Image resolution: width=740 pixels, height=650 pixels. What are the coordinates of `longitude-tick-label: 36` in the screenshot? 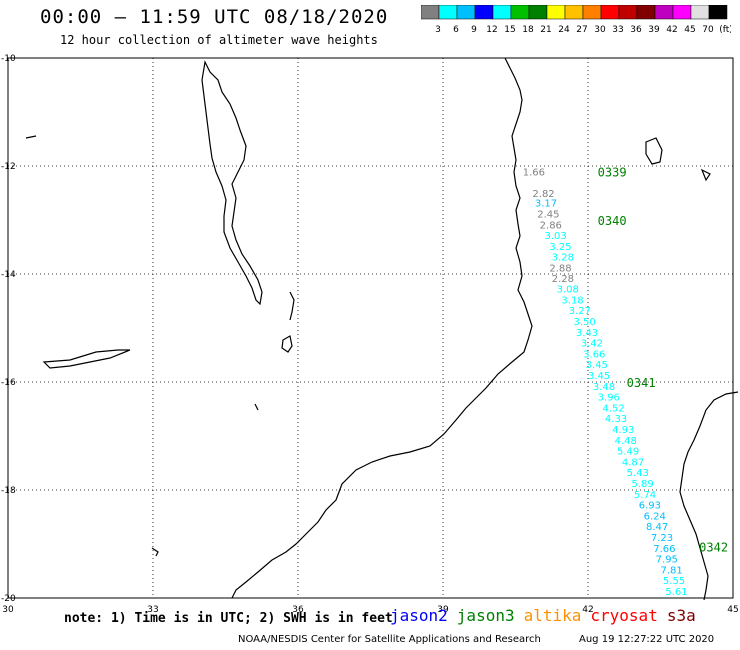 It's located at (298, 610).